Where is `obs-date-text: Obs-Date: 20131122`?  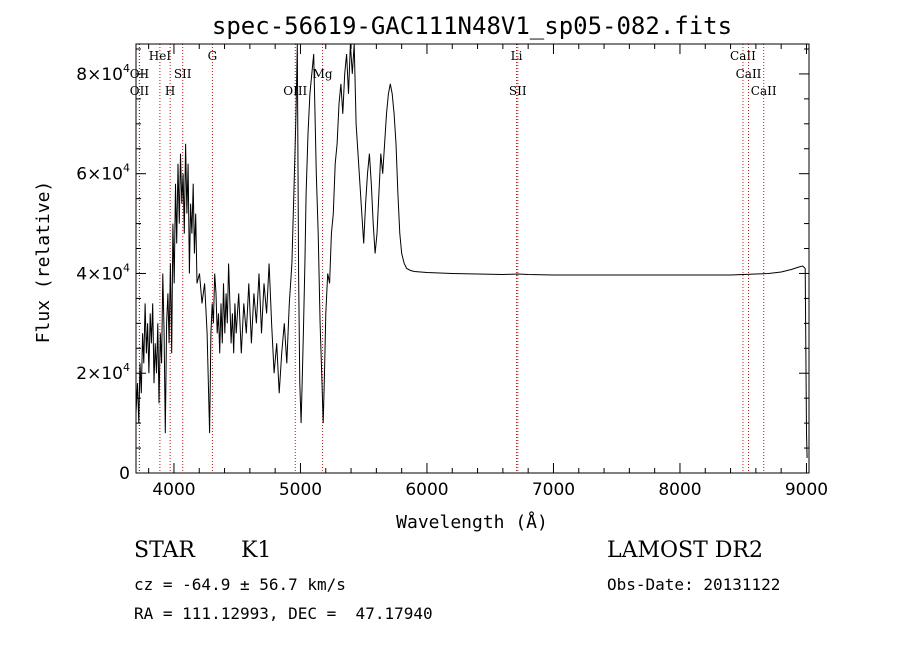 obs-date-text: Obs-Date: 20131122 is located at coordinates (694, 584).